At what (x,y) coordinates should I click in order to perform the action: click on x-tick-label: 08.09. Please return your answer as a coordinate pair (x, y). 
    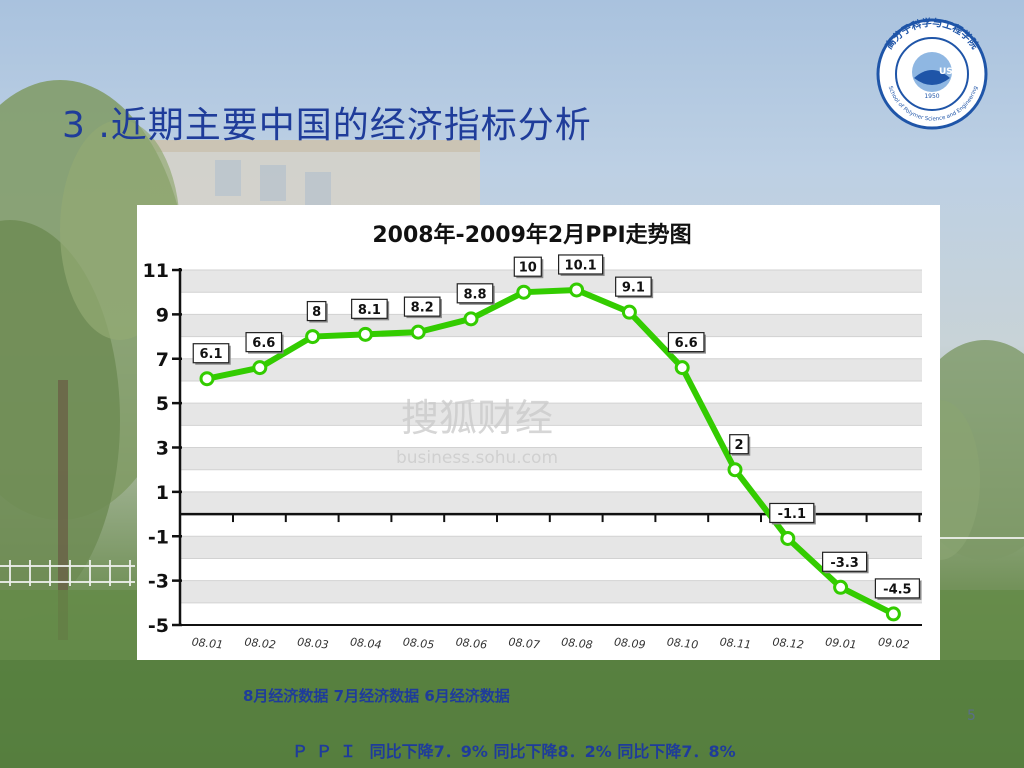
    Looking at the image, I should click on (629, 643).